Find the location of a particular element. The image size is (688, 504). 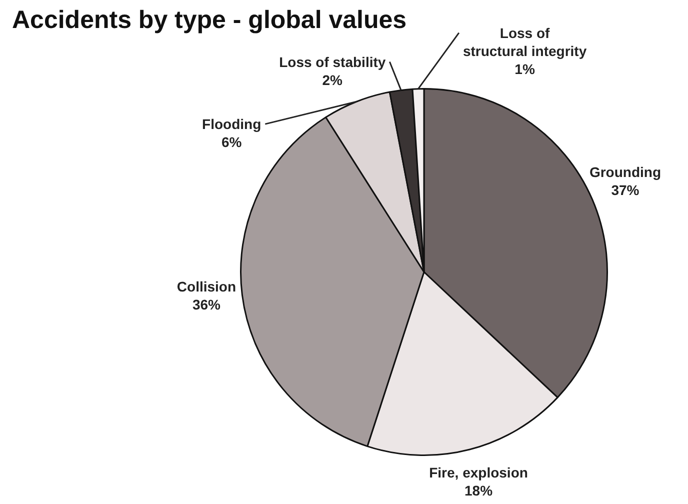

data-label: 1% is located at coordinates (525, 68).